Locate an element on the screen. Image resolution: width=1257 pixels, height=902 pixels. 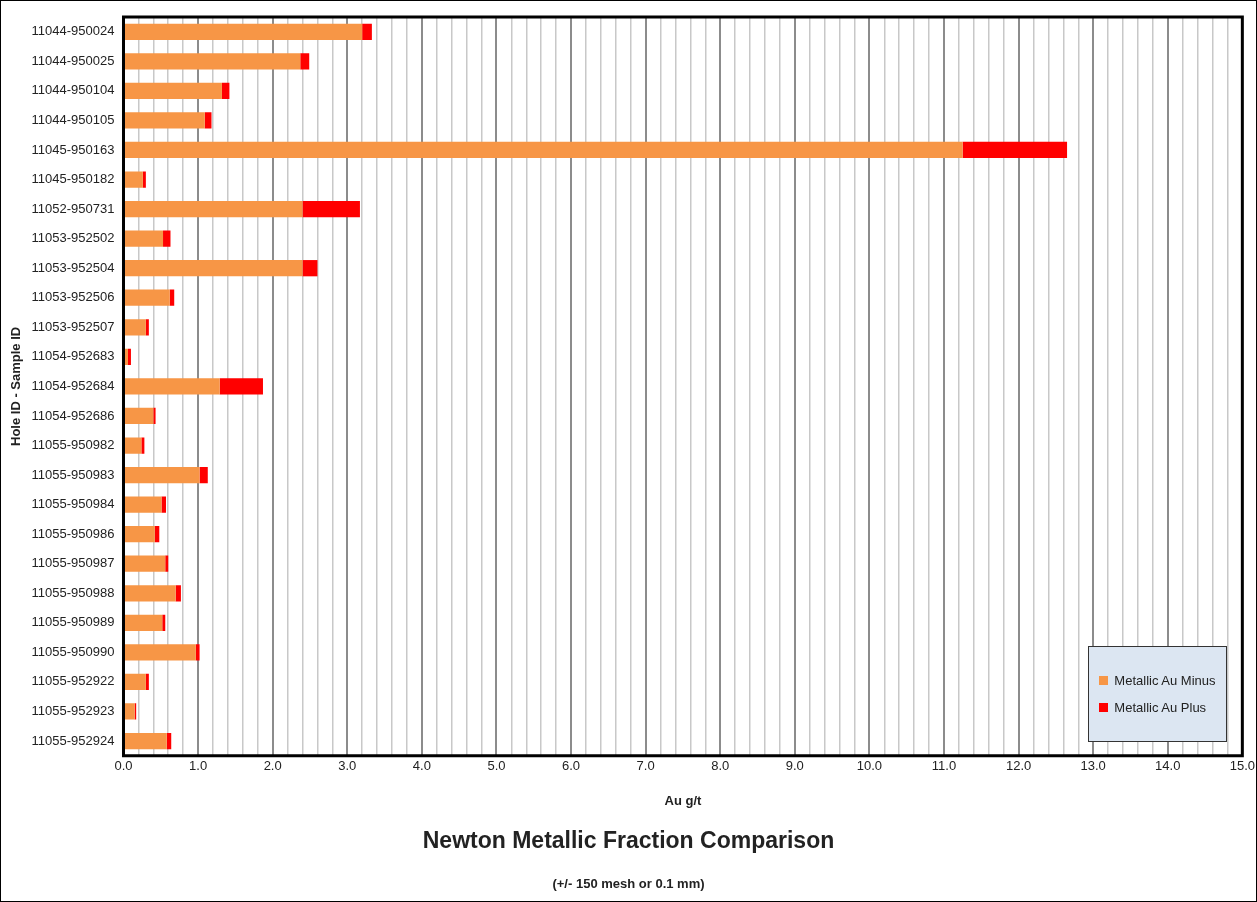
y-axis-title: Hole ID - Sample ID is located at coordinates (16, 386).